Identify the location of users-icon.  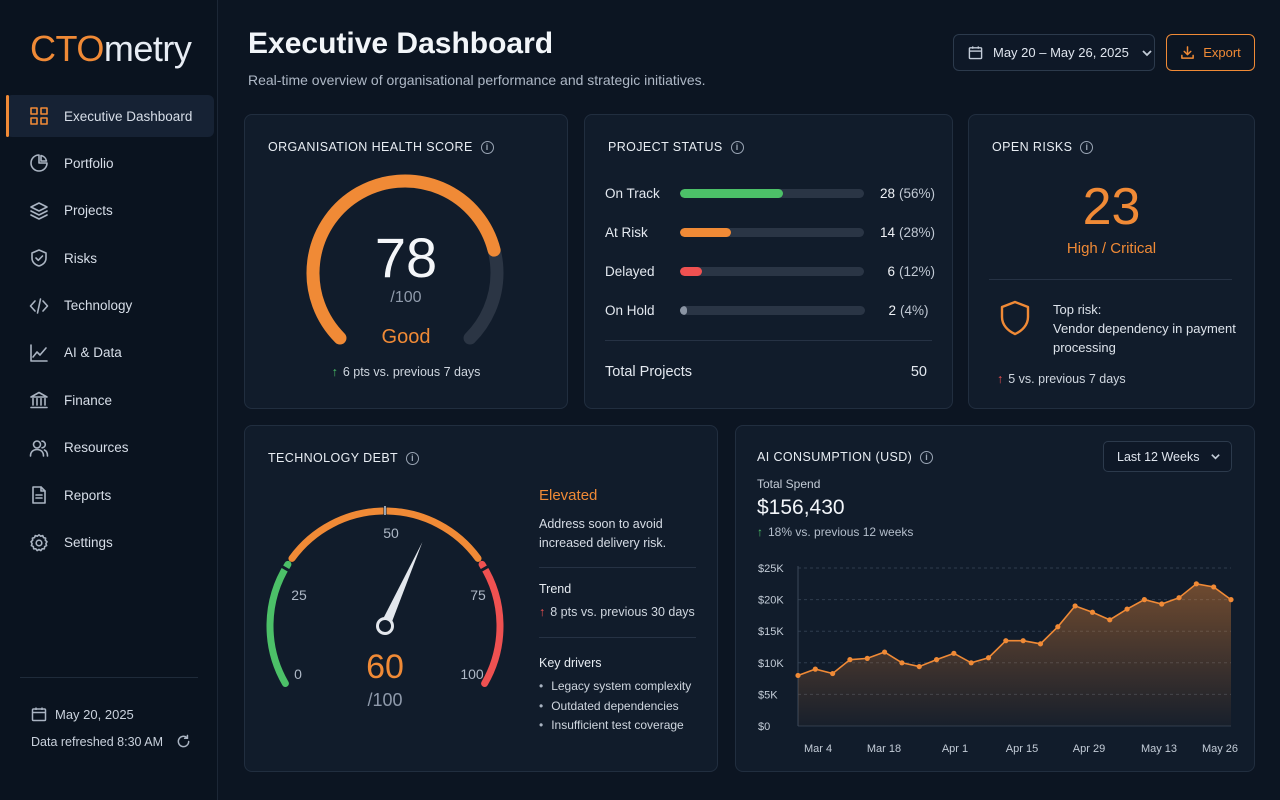
(39, 448).